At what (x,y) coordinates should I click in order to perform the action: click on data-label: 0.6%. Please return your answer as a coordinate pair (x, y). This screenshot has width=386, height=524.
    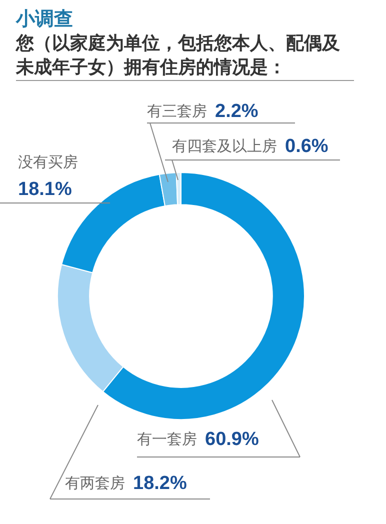
    Looking at the image, I should click on (306, 147).